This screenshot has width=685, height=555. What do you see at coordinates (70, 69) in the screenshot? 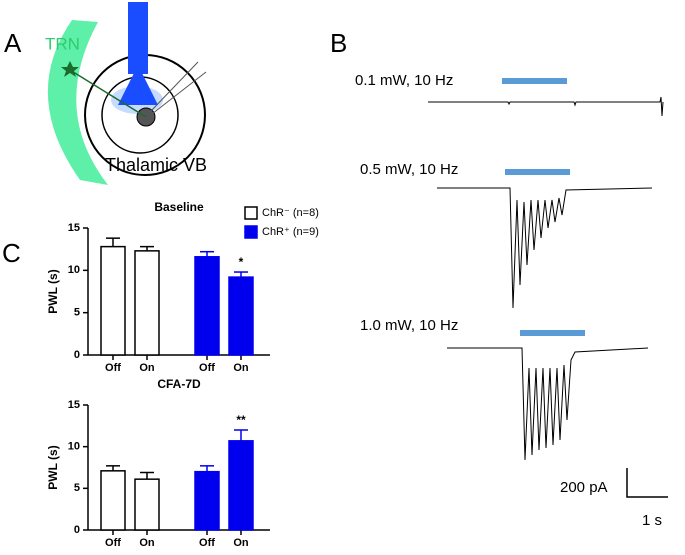
I see `trn-neuron` at bounding box center [70, 69].